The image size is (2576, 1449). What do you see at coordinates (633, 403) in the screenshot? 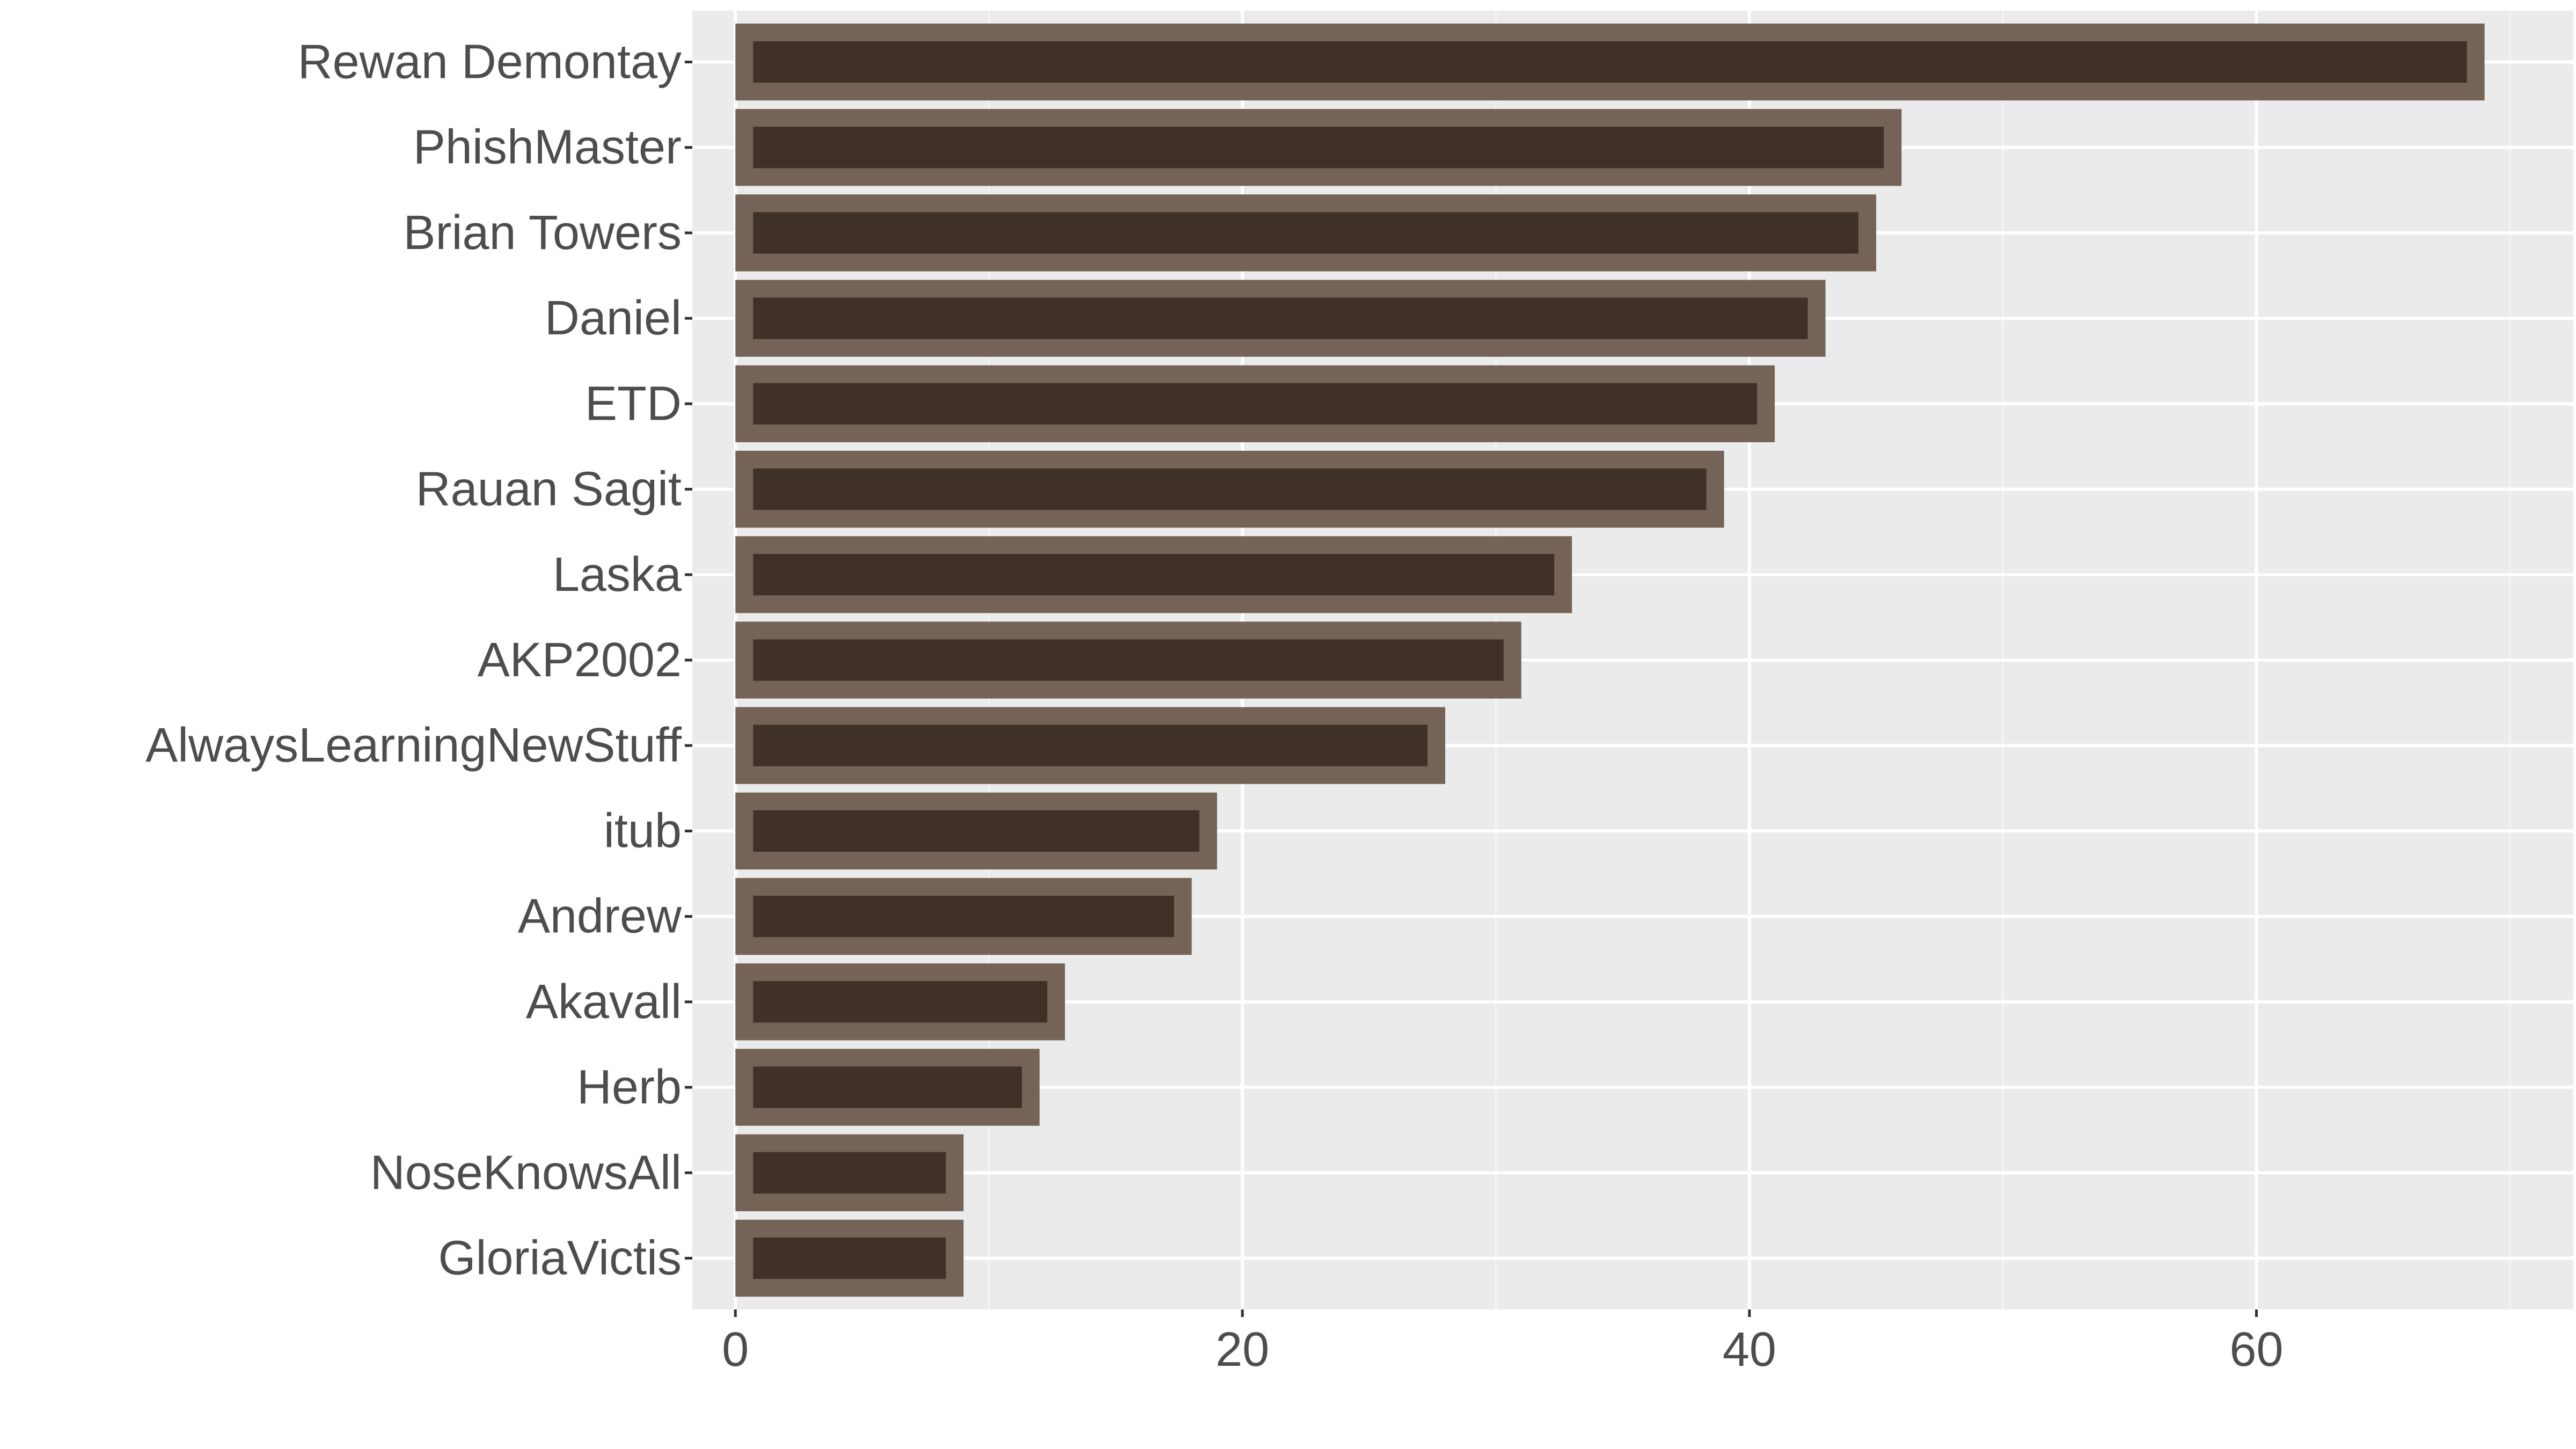
I see `y-tick-label: ETD` at bounding box center [633, 403].